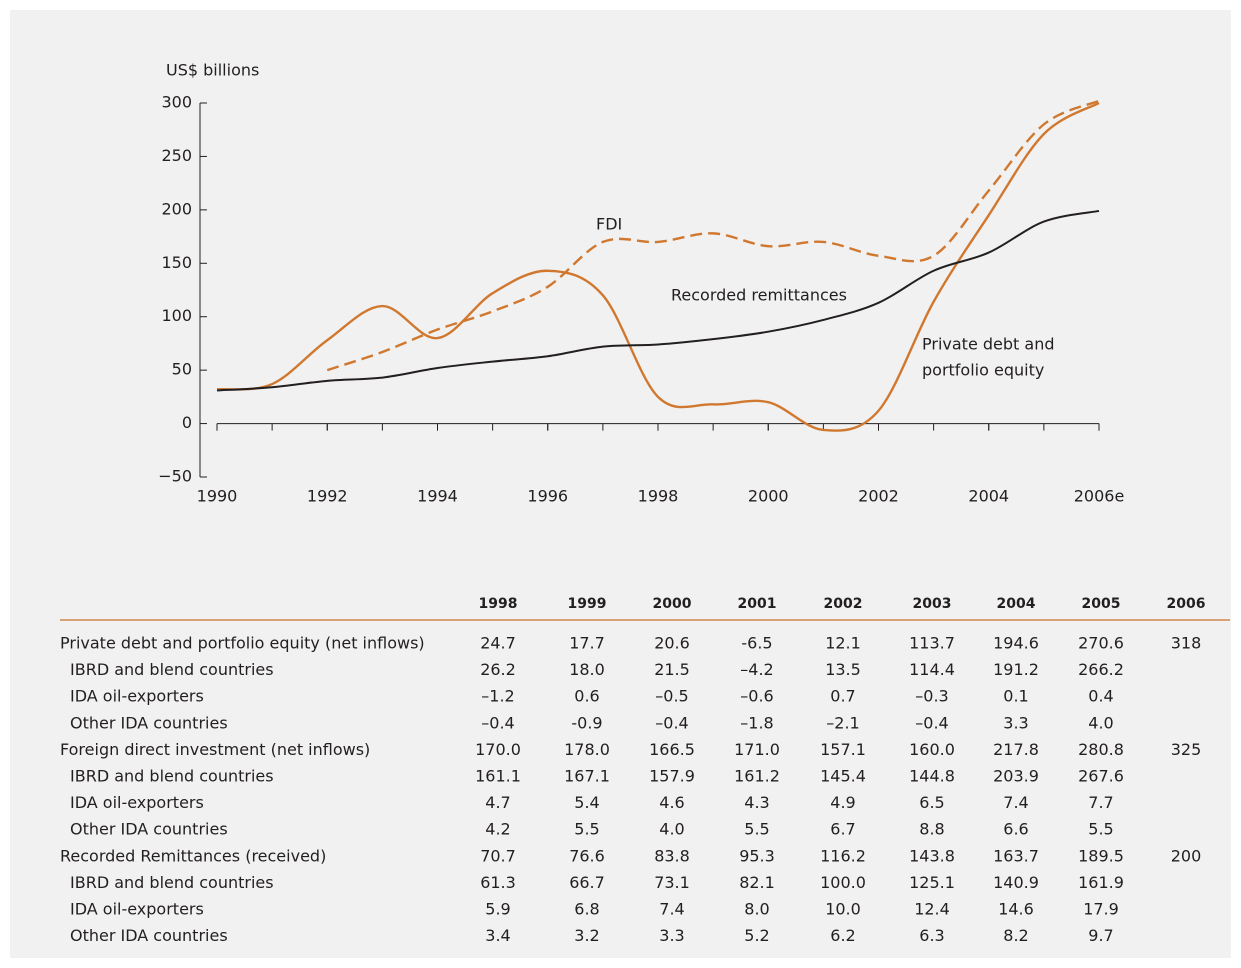  What do you see at coordinates (931, 829) in the screenshot?
I see `cell: 8.8` at bounding box center [931, 829].